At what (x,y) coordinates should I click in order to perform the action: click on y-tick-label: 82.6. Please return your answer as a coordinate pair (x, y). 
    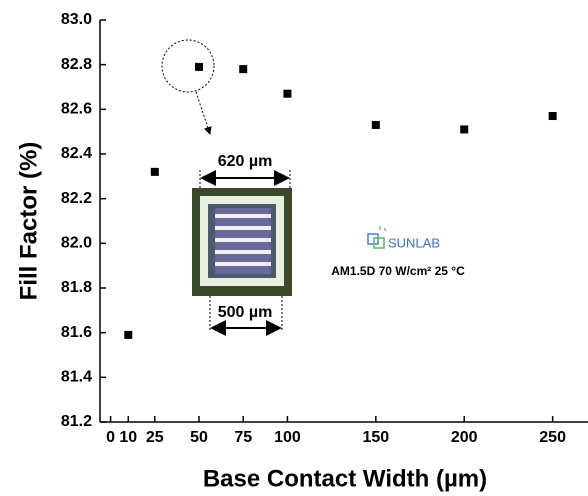
    Looking at the image, I should click on (76, 109).